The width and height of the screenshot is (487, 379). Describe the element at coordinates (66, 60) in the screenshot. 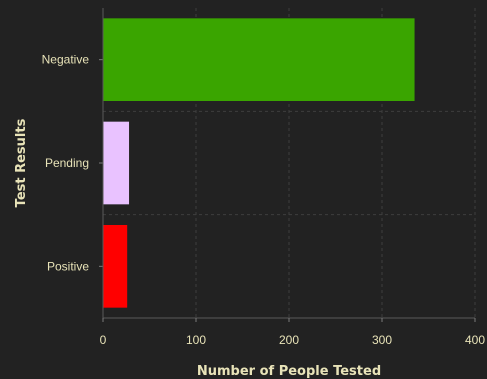

I see `y-tick-label: Negative` at that location.